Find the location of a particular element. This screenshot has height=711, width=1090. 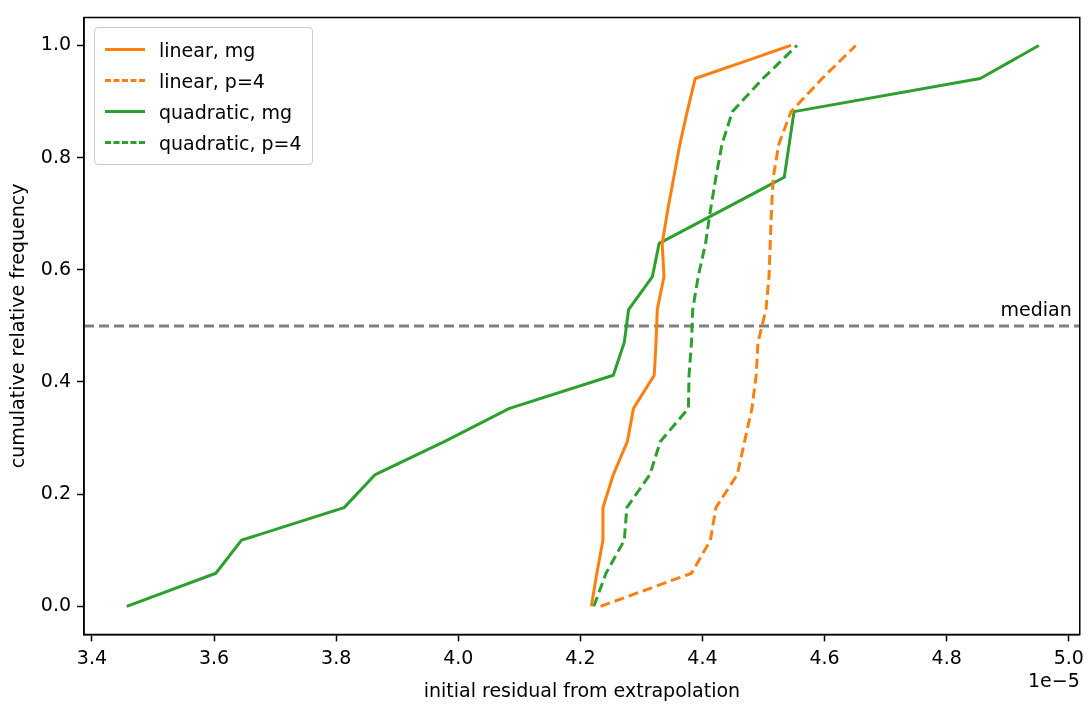

legend-label: linear, p=4 is located at coordinates (212, 80).